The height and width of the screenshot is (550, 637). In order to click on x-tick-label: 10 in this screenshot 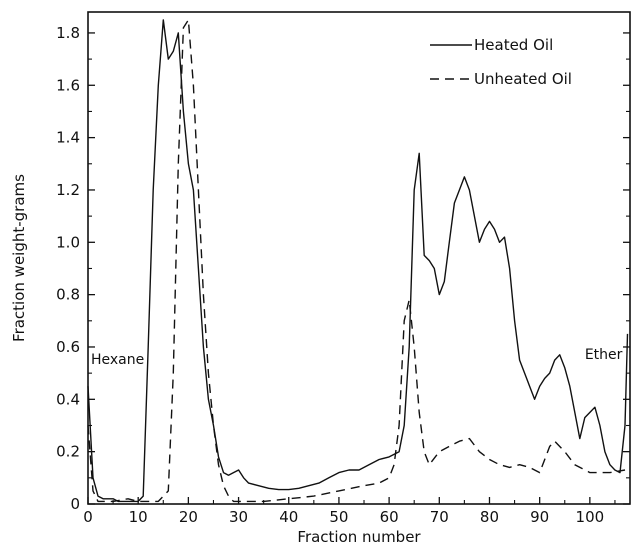, I will do `click(138, 517)`.